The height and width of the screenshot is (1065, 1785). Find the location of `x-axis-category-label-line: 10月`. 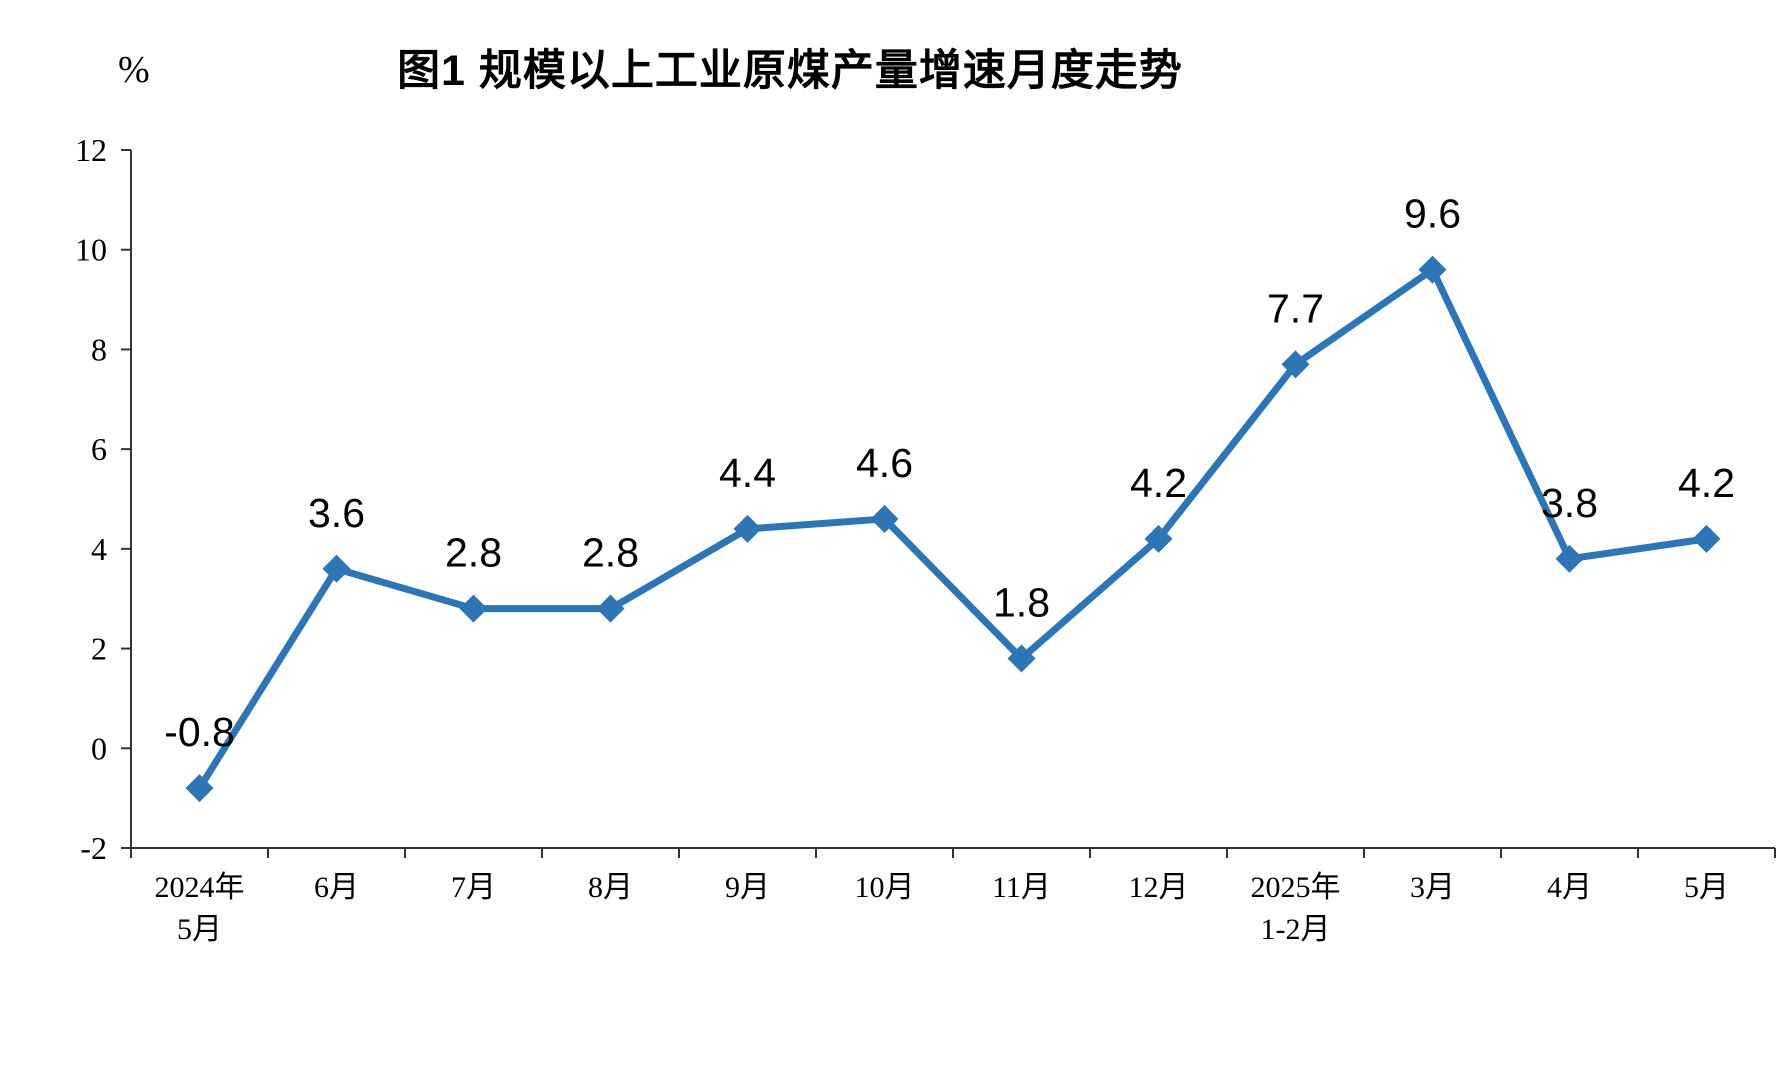

x-axis-category-label-line: 10月 is located at coordinates (885, 887).